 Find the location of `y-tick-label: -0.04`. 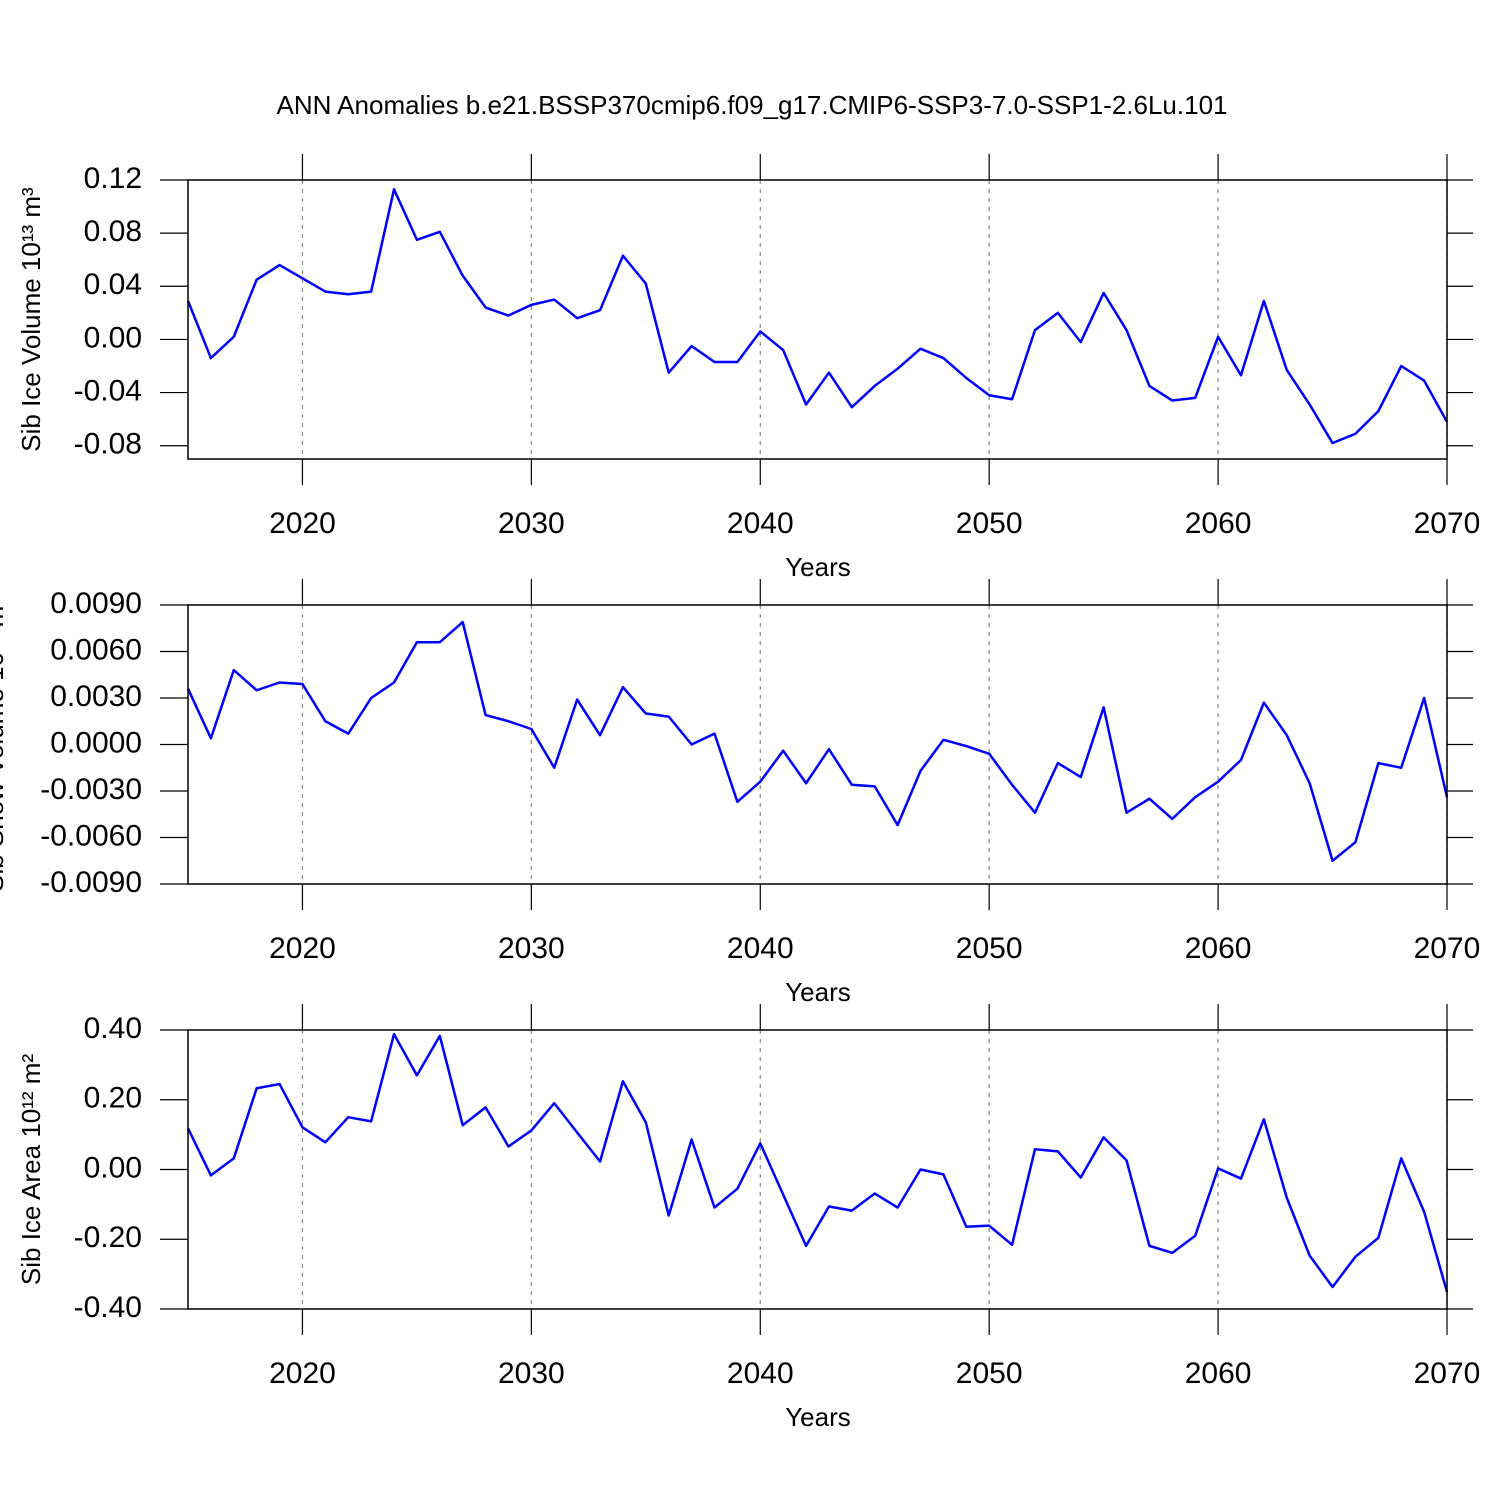

y-tick-label: -0.04 is located at coordinates (108, 390).